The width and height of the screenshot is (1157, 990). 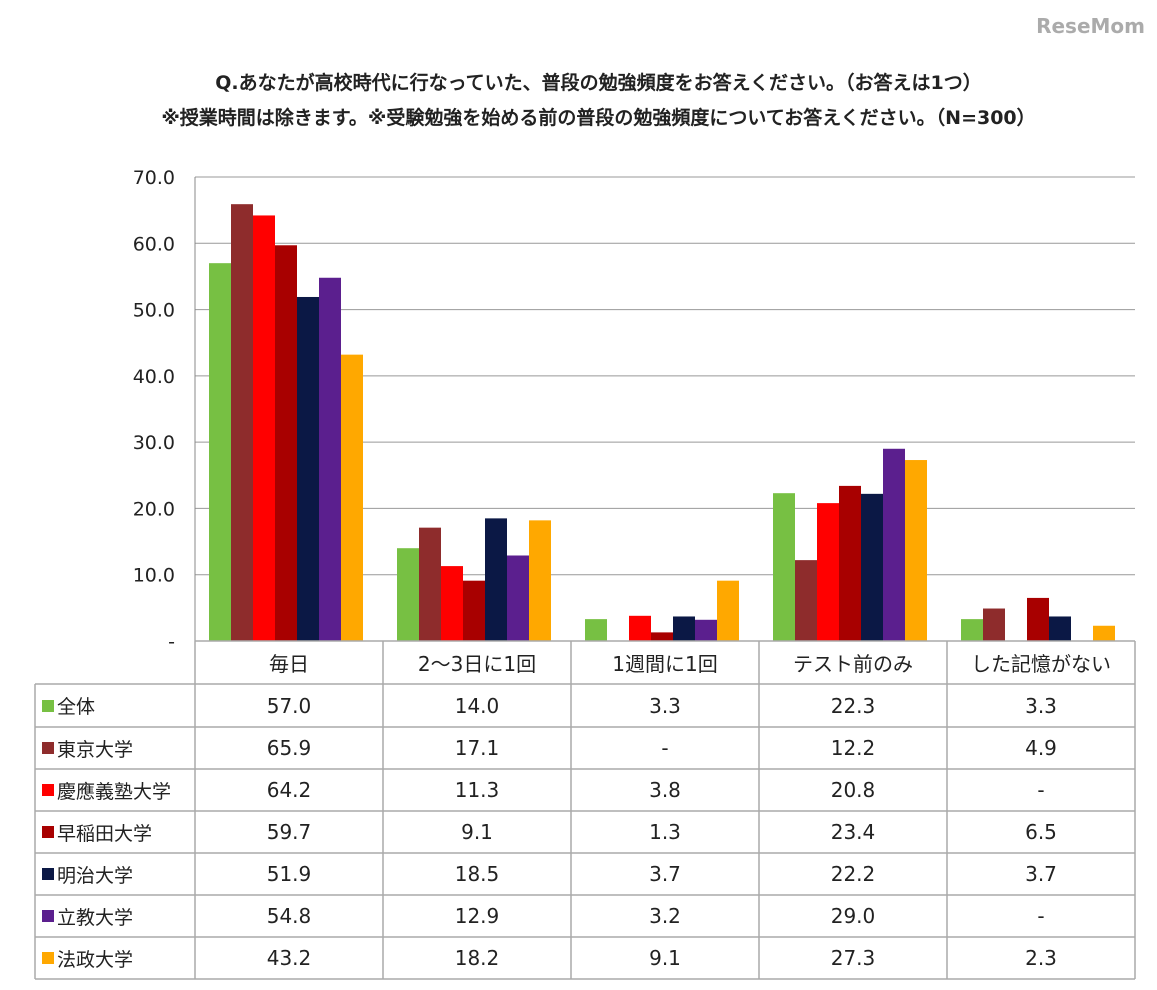 I want to click on series-name: 早稲田大学, so click(x=105, y=833).